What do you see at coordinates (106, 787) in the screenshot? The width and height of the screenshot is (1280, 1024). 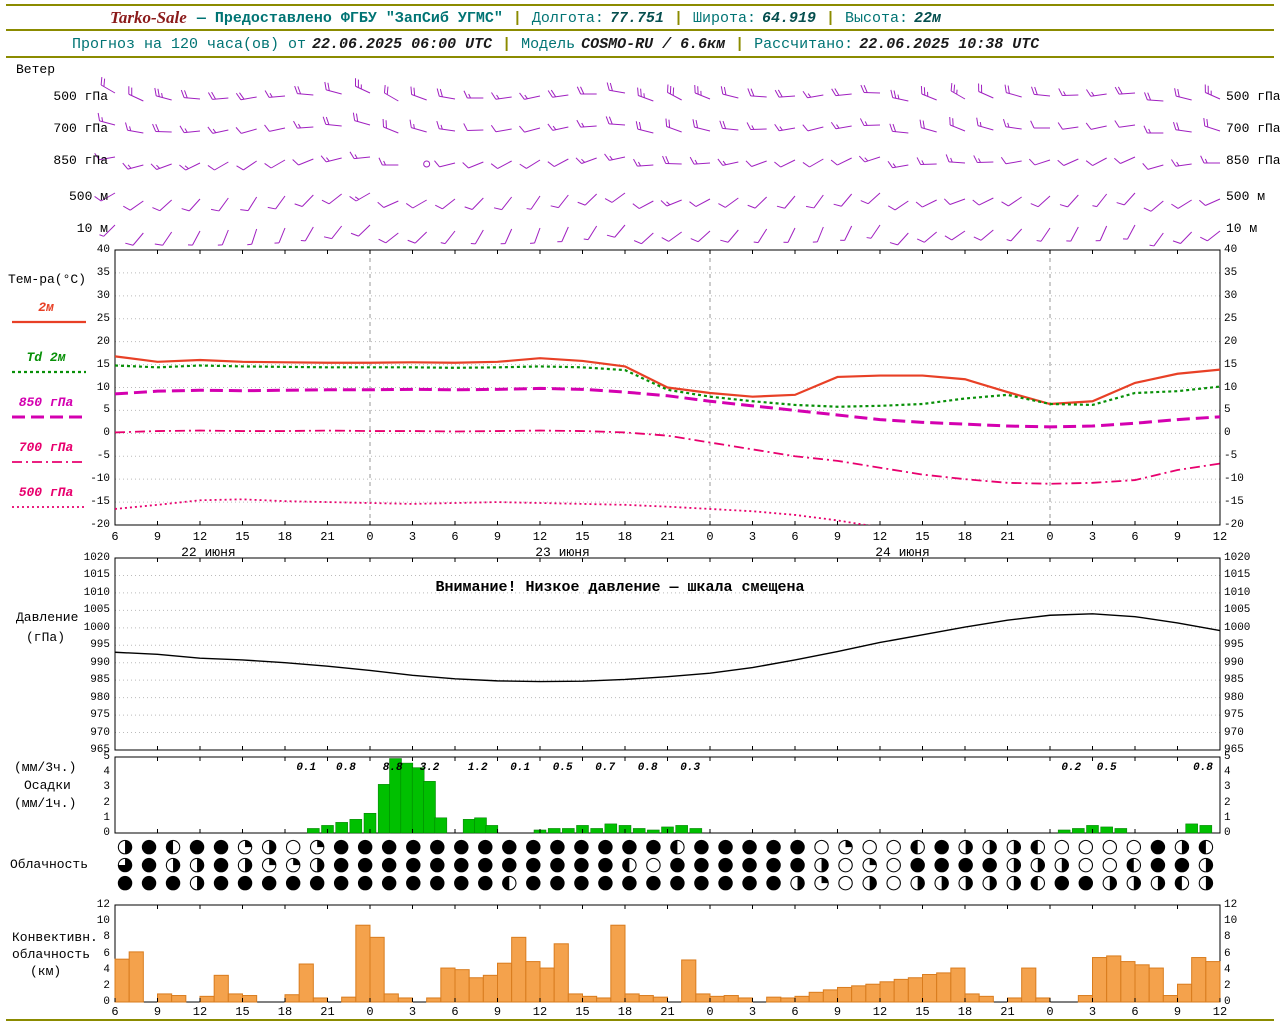 I see `y-tick-label: 3` at bounding box center [106, 787].